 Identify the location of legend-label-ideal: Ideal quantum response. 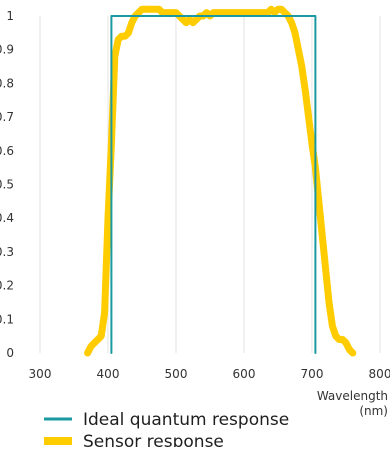
(186, 420).